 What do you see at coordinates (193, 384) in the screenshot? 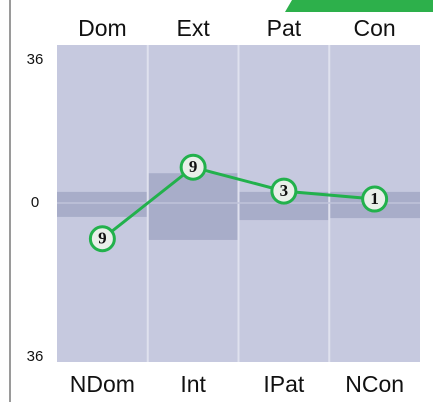
I see `bottom-category-label: Int` at bounding box center [193, 384].